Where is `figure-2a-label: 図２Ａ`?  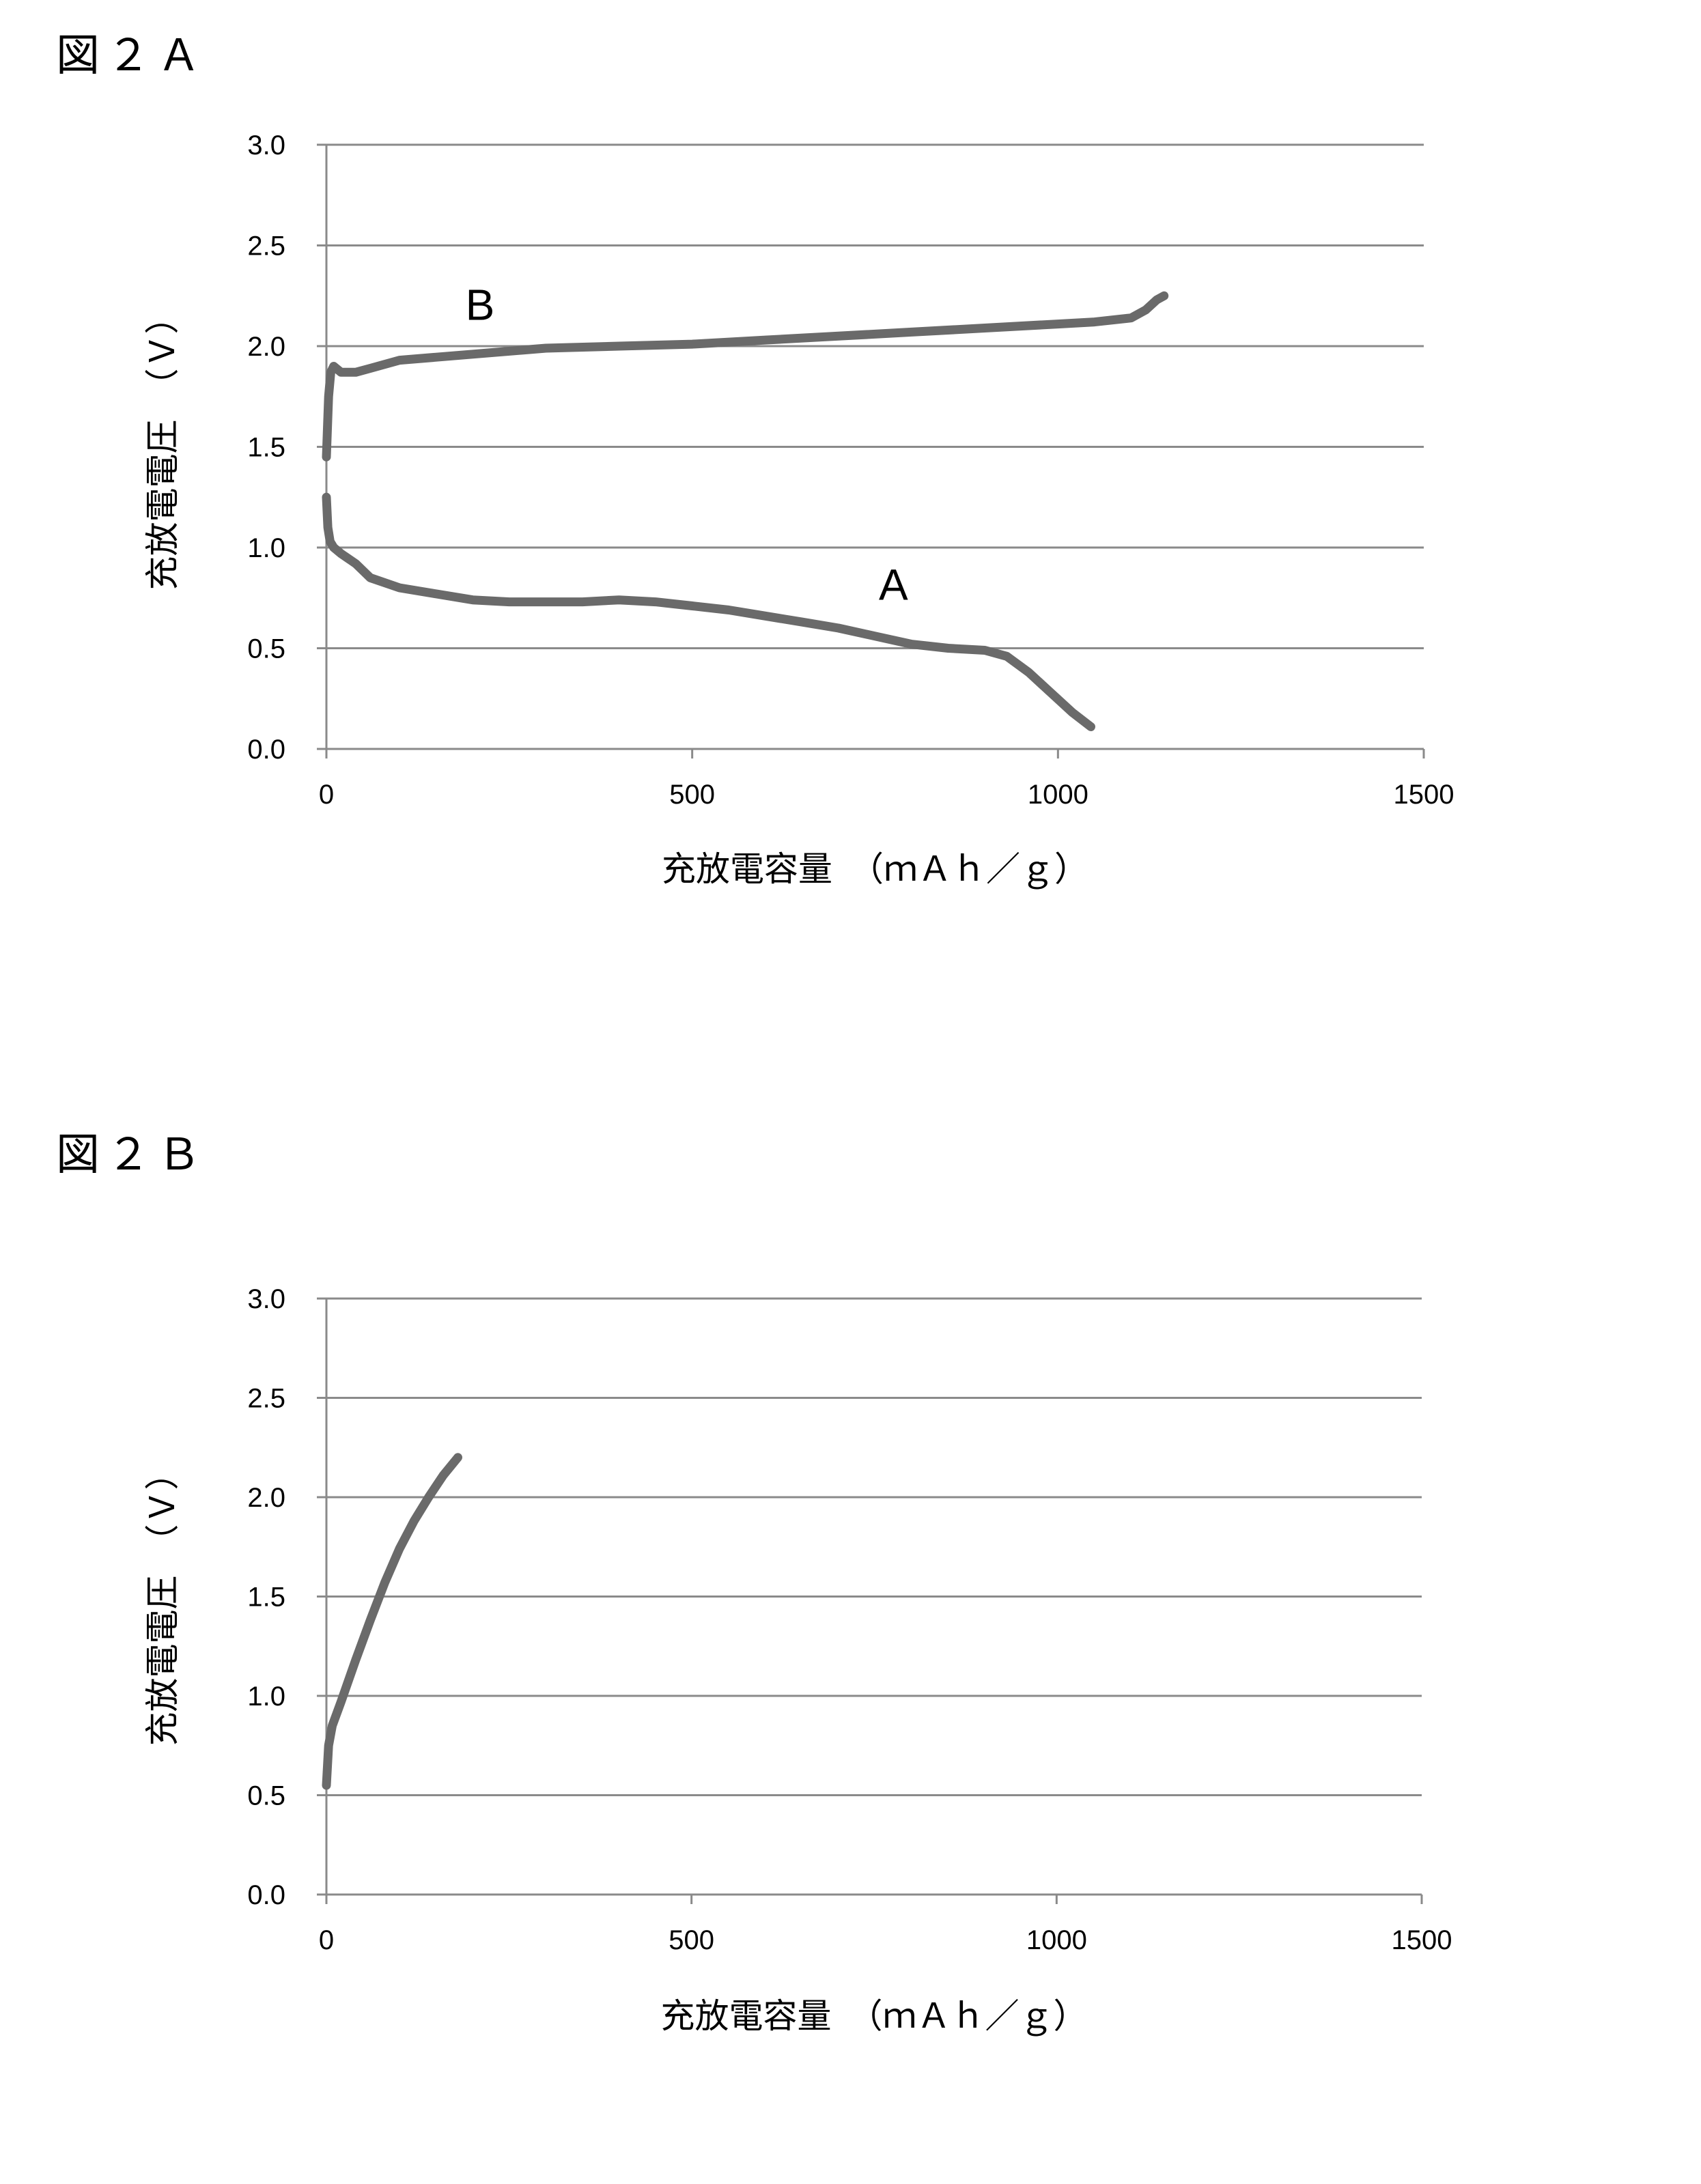 figure-2a-label: 図２Ａ is located at coordinates (132, 56).